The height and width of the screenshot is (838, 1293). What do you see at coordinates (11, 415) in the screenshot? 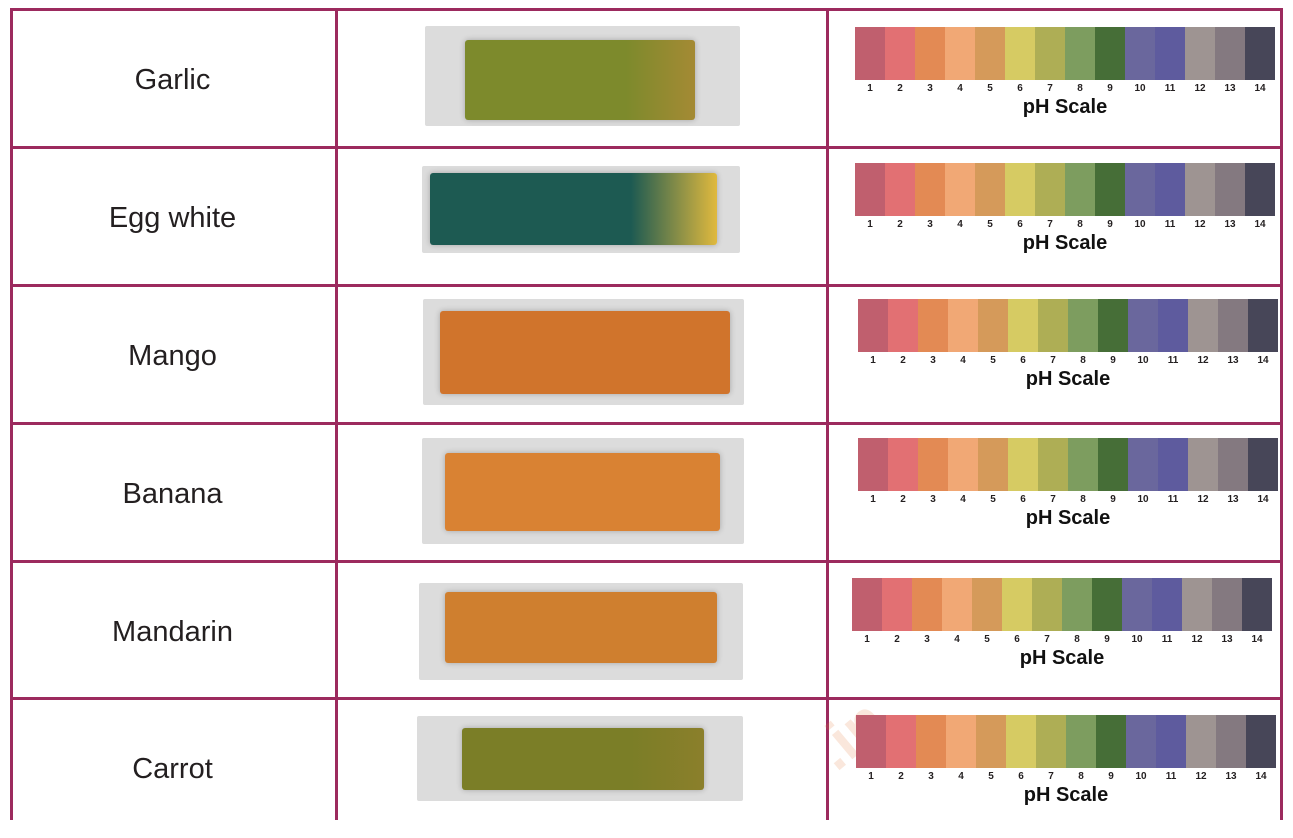
I see `table-border-left` at bounding box center [11, 415].